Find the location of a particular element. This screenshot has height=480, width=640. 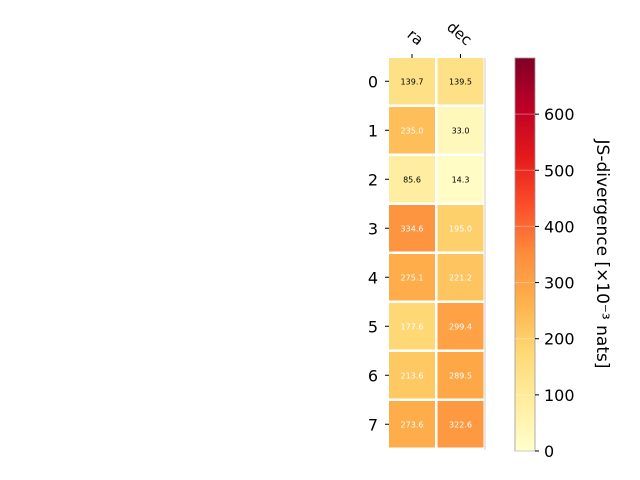

cell-value-label: 299.4 is located at coordinates (460, 326).